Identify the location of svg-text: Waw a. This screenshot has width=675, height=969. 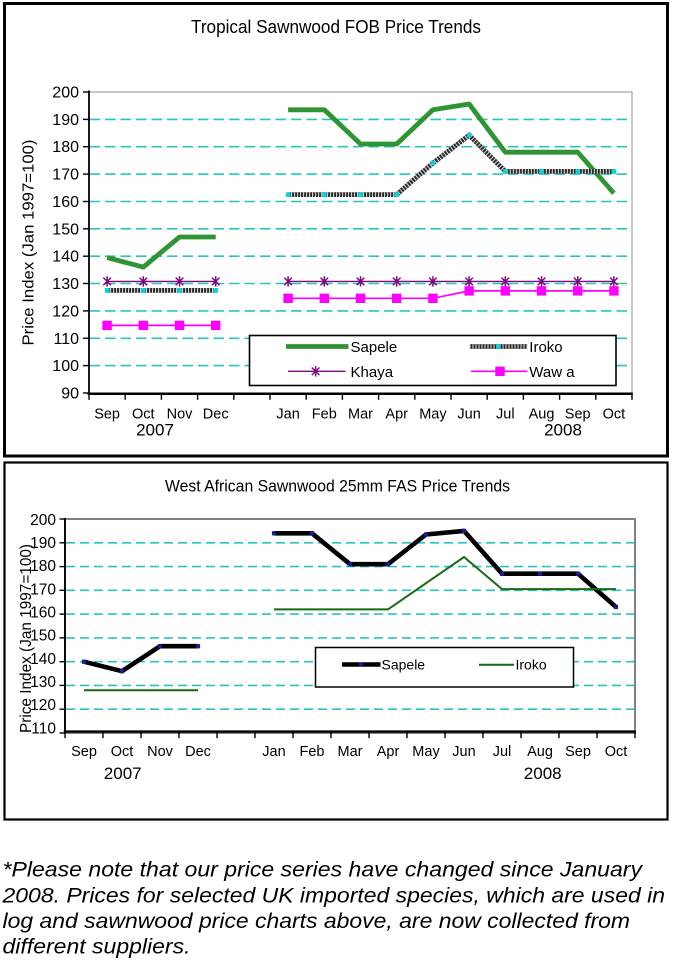
(552, 372).